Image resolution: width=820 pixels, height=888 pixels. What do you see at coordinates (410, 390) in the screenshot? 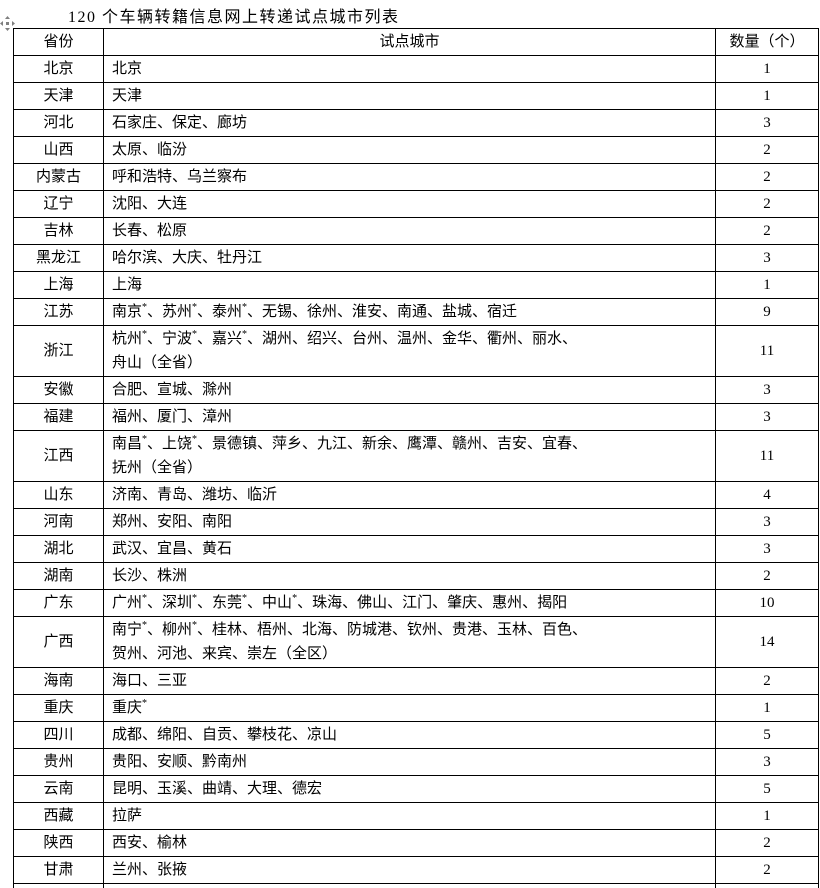
I see `cell-cities: 合肥、宣城、滁州` at bounding box center [410, 390].